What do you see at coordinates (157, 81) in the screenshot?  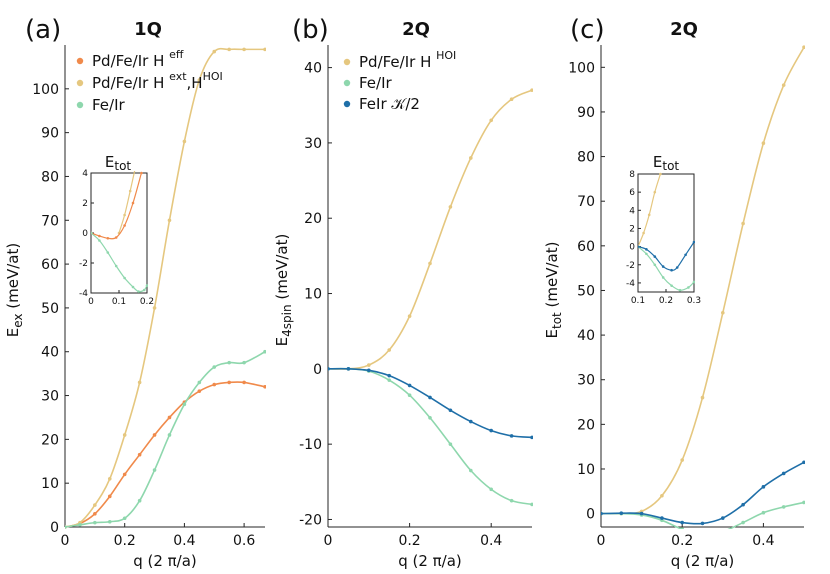 I see `legend-entry-1: Pd/Fe/Ir H ext,HHOI` at bounding box center [157, 81].